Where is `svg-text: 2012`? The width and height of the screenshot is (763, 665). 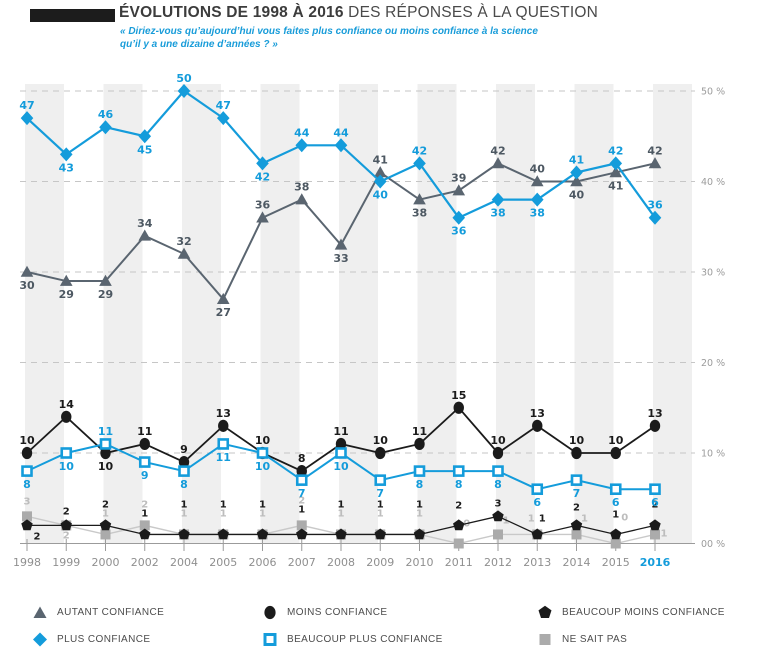 svg-text: 2012 is located at coordinates (498, 562).